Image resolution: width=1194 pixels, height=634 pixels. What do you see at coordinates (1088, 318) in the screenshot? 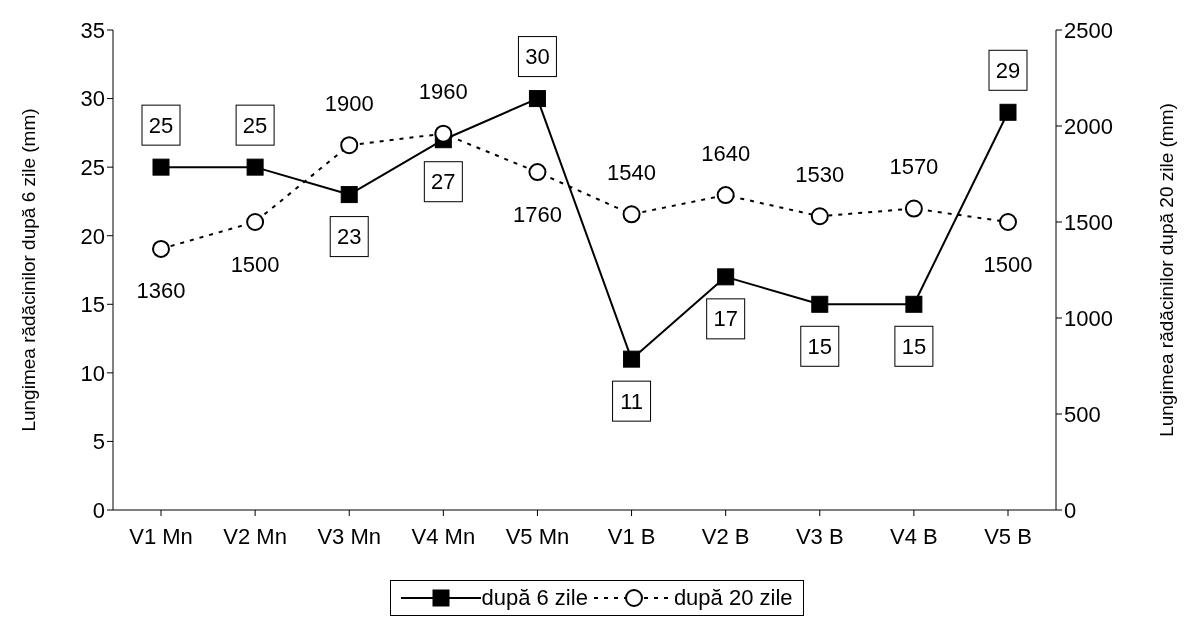
I see `y2-tick-label: 1000` at bounding box center [1088, 318].